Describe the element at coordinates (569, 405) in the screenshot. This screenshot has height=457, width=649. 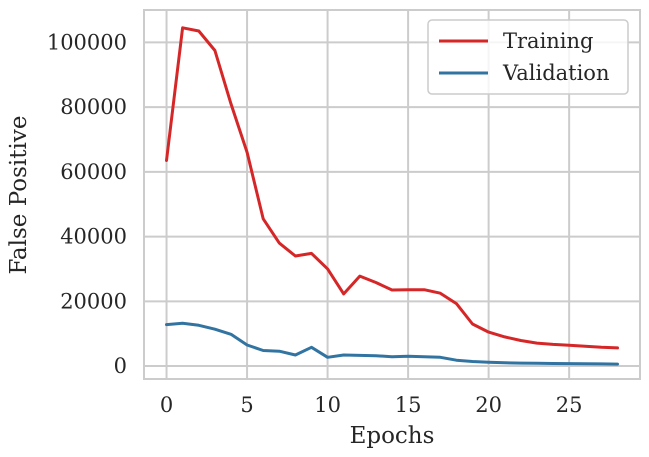
I see `x-tick-label: 25` at that location.